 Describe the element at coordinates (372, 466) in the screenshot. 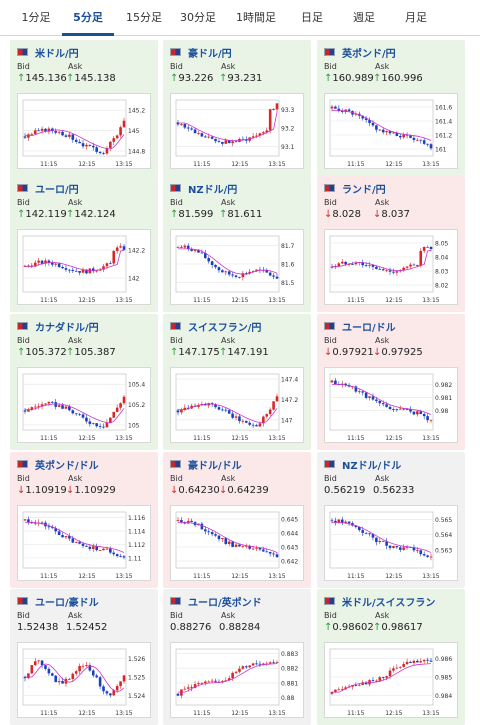

I see `pair-name: NZドル/ドル` at that location.